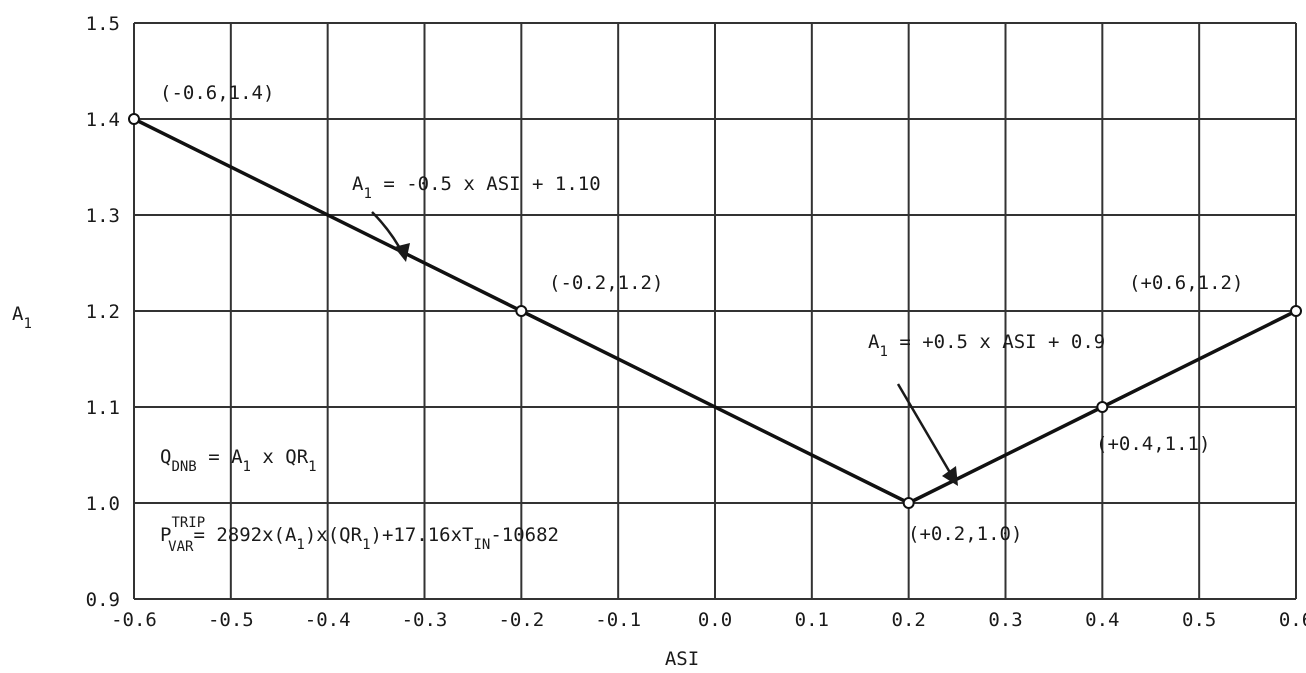 The image size is (1306, 673). I want to click on x-tick-label: 0.0, so click(715, 620).